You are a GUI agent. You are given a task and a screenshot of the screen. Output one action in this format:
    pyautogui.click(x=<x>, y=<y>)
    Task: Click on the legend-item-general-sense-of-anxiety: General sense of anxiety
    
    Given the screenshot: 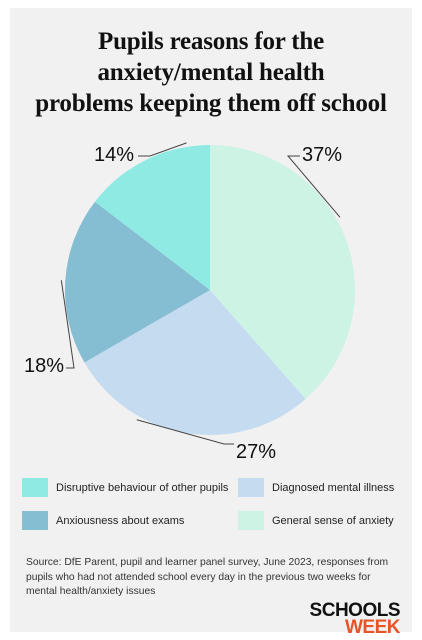 What is the action you would take?
    pyautogui.click(x=316, y=520)
    